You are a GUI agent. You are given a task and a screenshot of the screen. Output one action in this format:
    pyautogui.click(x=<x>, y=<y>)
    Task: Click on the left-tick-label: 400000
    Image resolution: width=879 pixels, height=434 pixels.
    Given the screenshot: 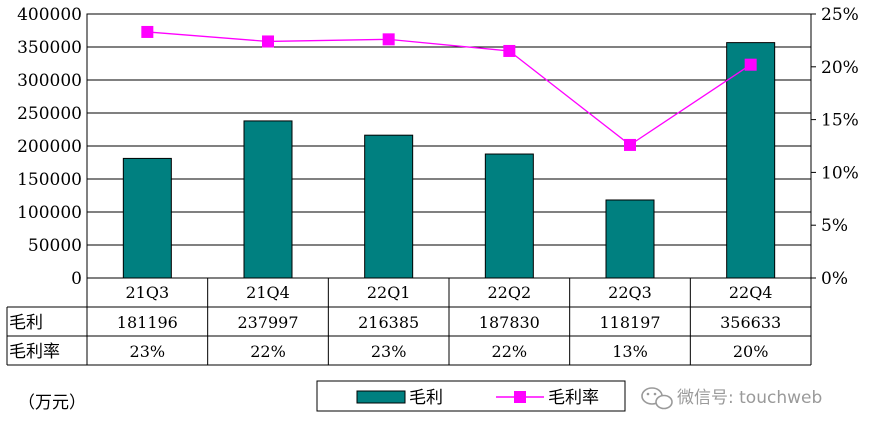 What is the action you would take?
    pyautogui.click(x=49, y=15)
    